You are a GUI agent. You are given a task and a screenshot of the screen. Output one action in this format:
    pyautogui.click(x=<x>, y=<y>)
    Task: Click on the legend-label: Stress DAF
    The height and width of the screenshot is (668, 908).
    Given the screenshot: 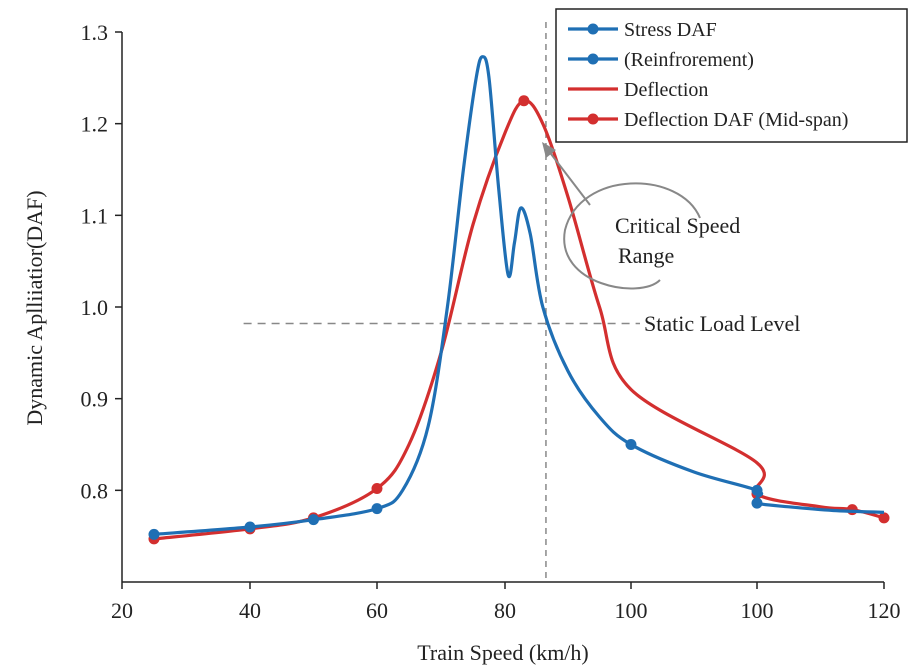 What is the action you would take?
    pyautogui.click(x=670, y=30)
    